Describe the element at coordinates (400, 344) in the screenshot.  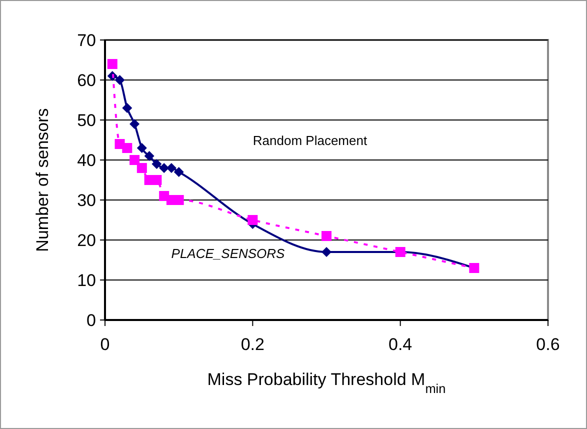
I see `x-tick-label: 0.4` at that location.